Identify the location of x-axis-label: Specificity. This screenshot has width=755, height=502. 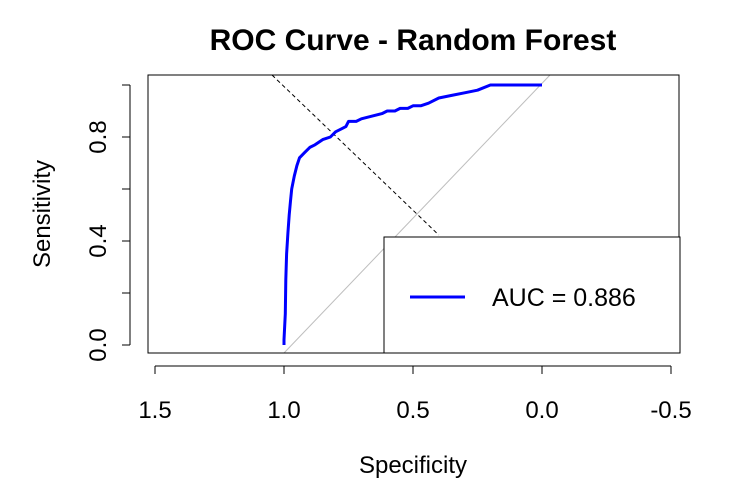
(413, 465).